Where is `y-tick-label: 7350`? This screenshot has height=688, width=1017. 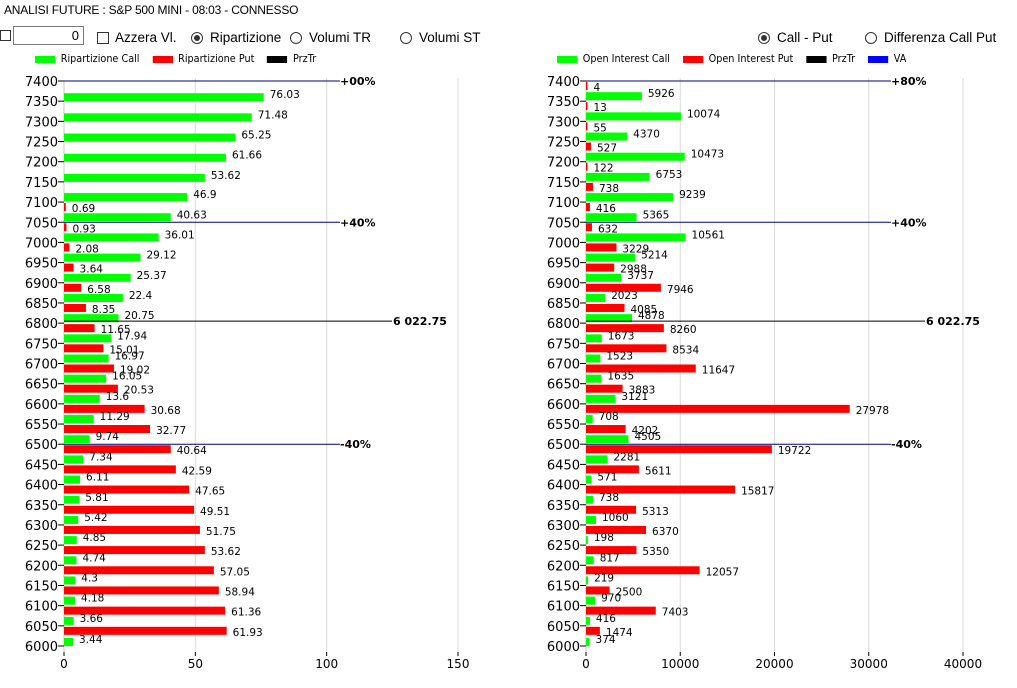
y-tick-label: 7350 is located at coordinates (563, 102).